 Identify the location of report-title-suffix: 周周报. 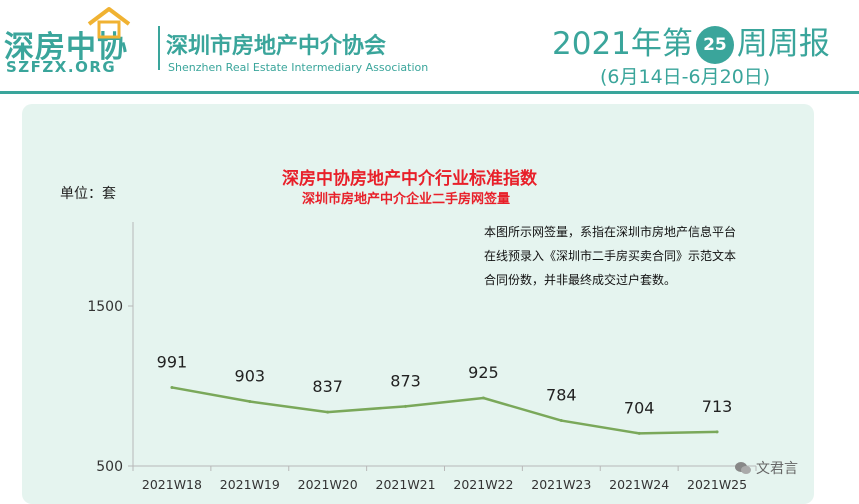
(783, 44).